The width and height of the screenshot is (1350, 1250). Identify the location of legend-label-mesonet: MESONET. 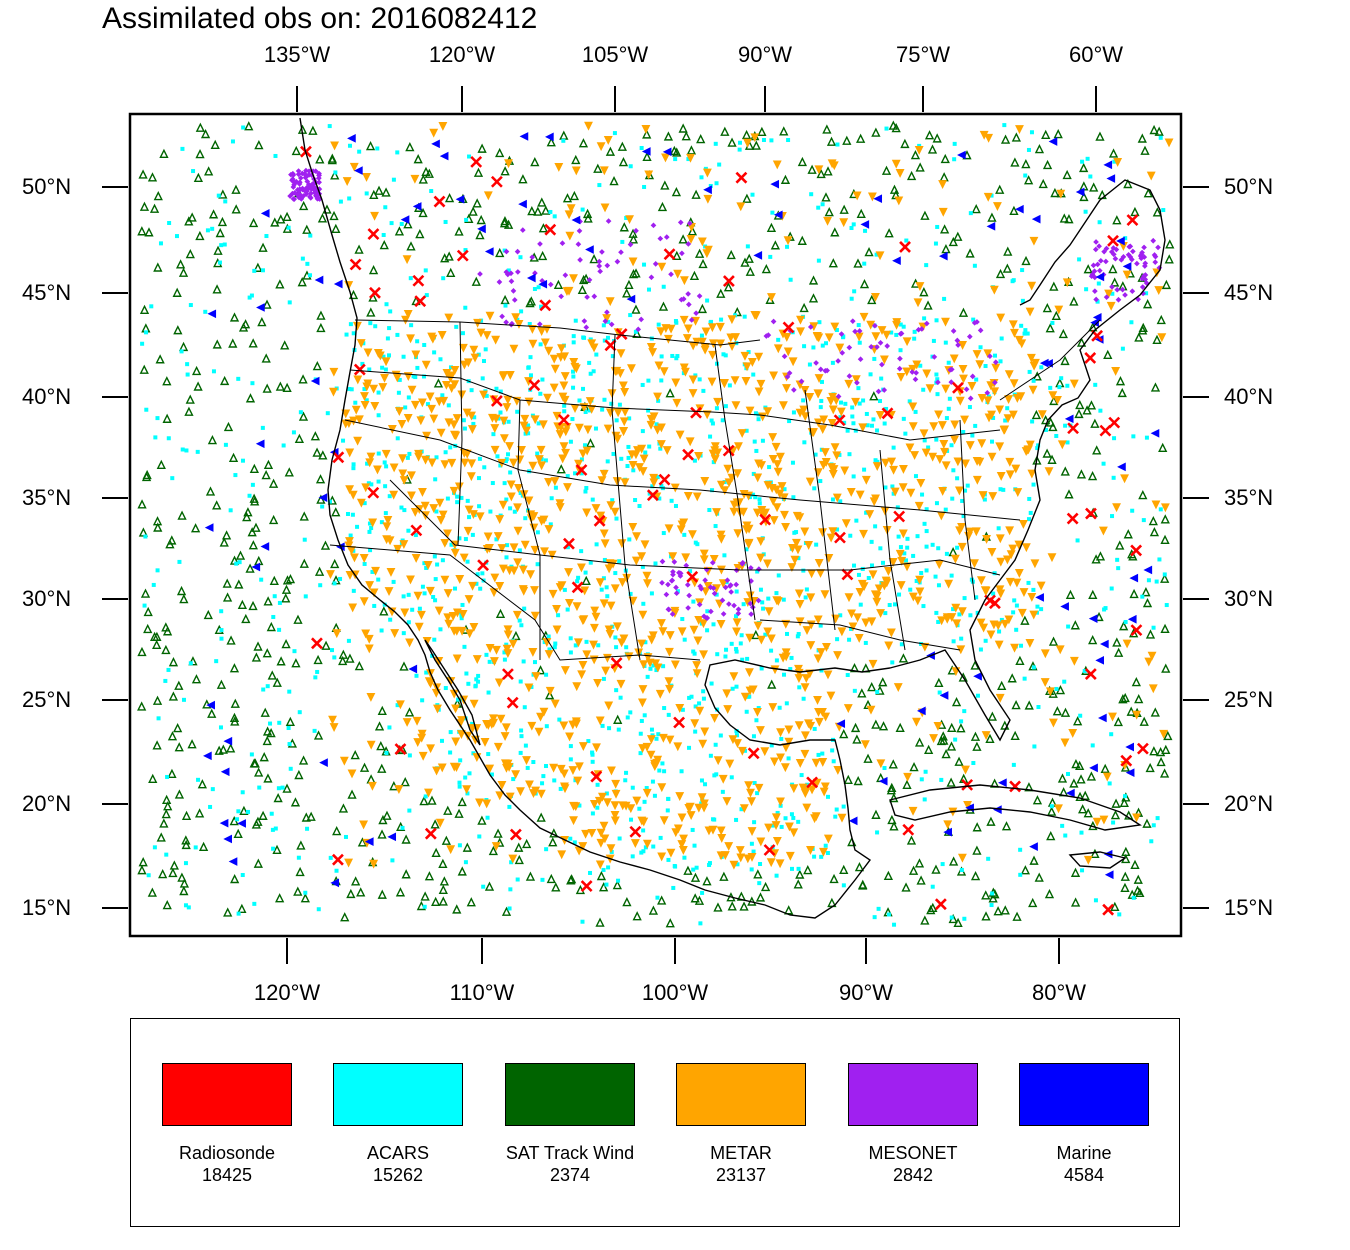
(913, 1153).